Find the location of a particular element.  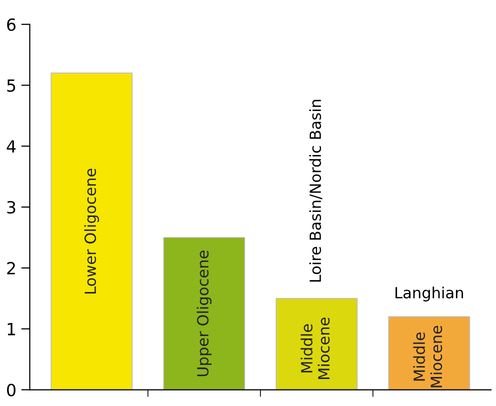

y-tick-label: 0 is located at coordinates (11, 390).